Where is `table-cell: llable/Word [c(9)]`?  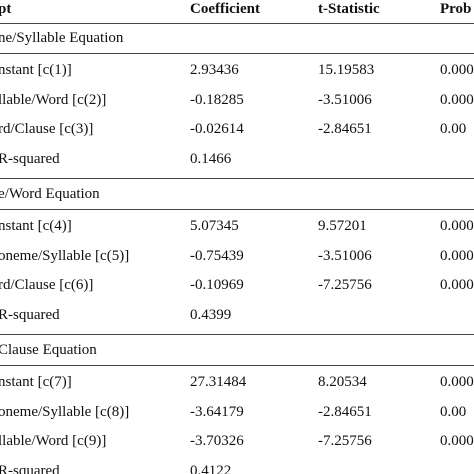 table-cell: llable/Word [c(9)] is located at coordinates (53, 441).